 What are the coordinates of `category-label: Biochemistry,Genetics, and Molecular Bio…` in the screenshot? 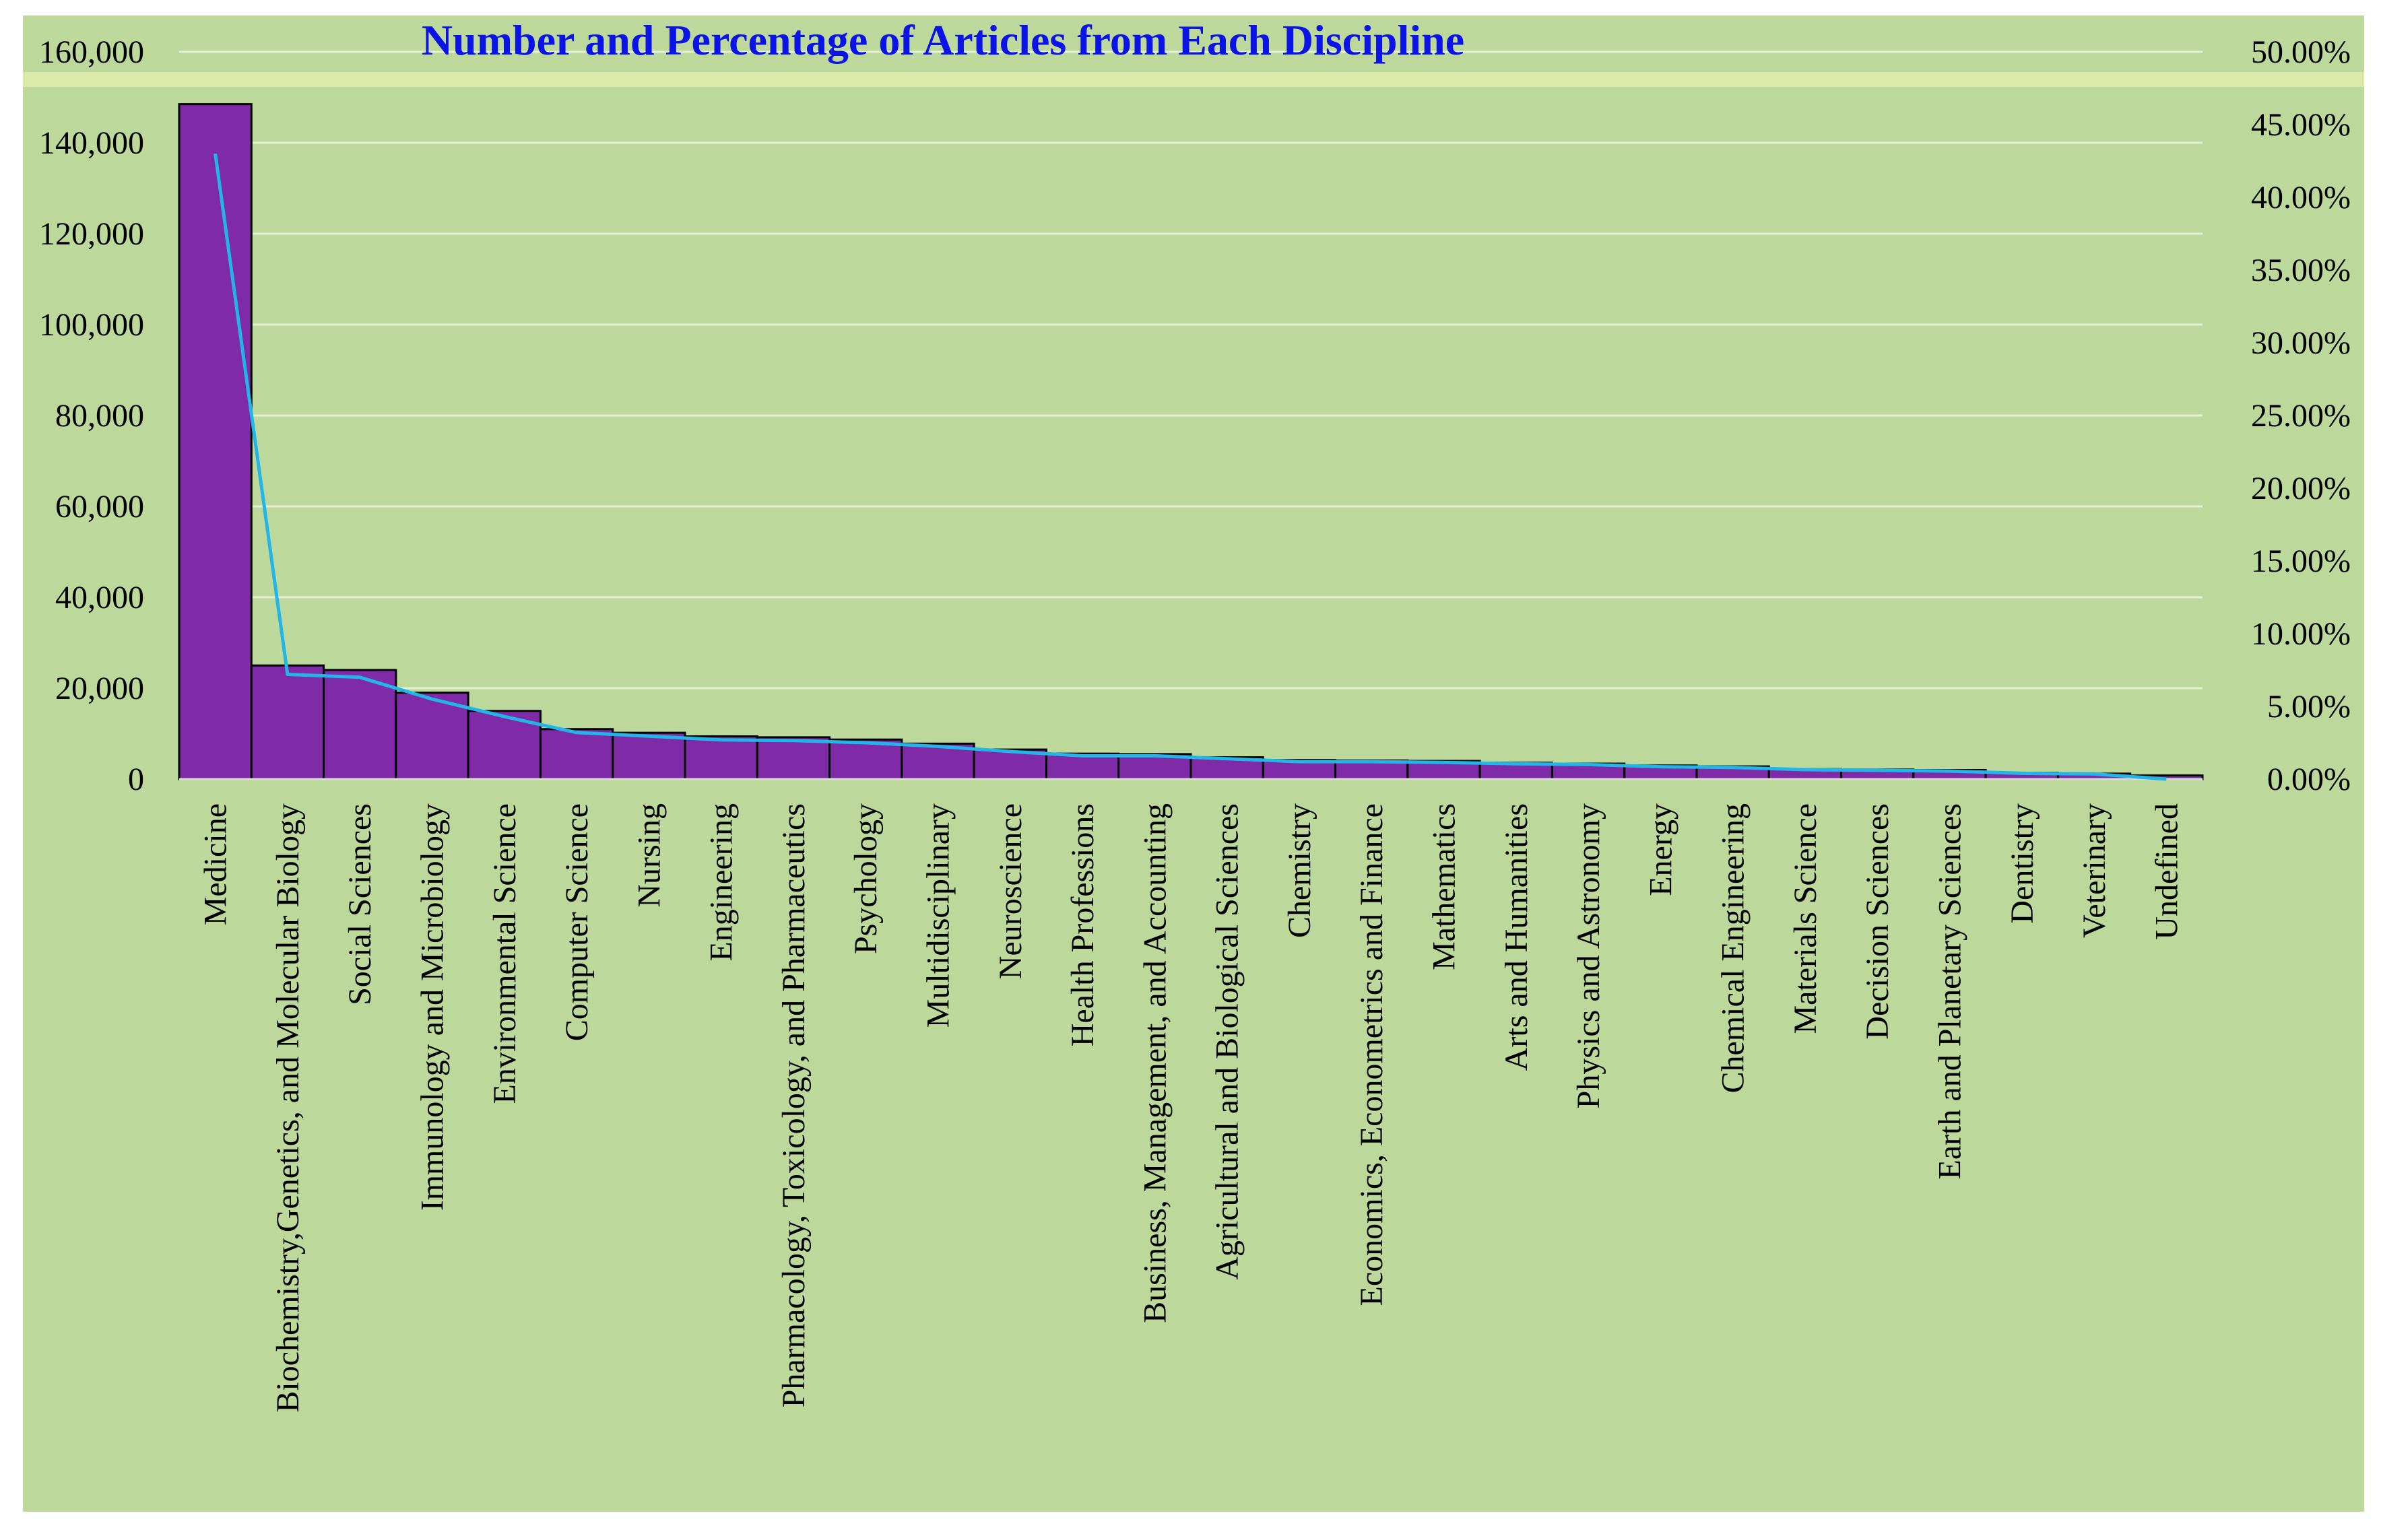 It's located at (288, 1108).